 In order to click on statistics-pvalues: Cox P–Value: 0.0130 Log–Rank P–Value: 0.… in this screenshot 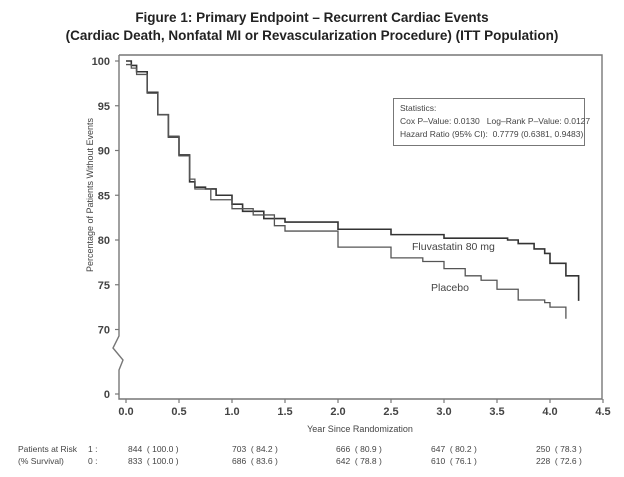, I will do `click(495, 121)`.